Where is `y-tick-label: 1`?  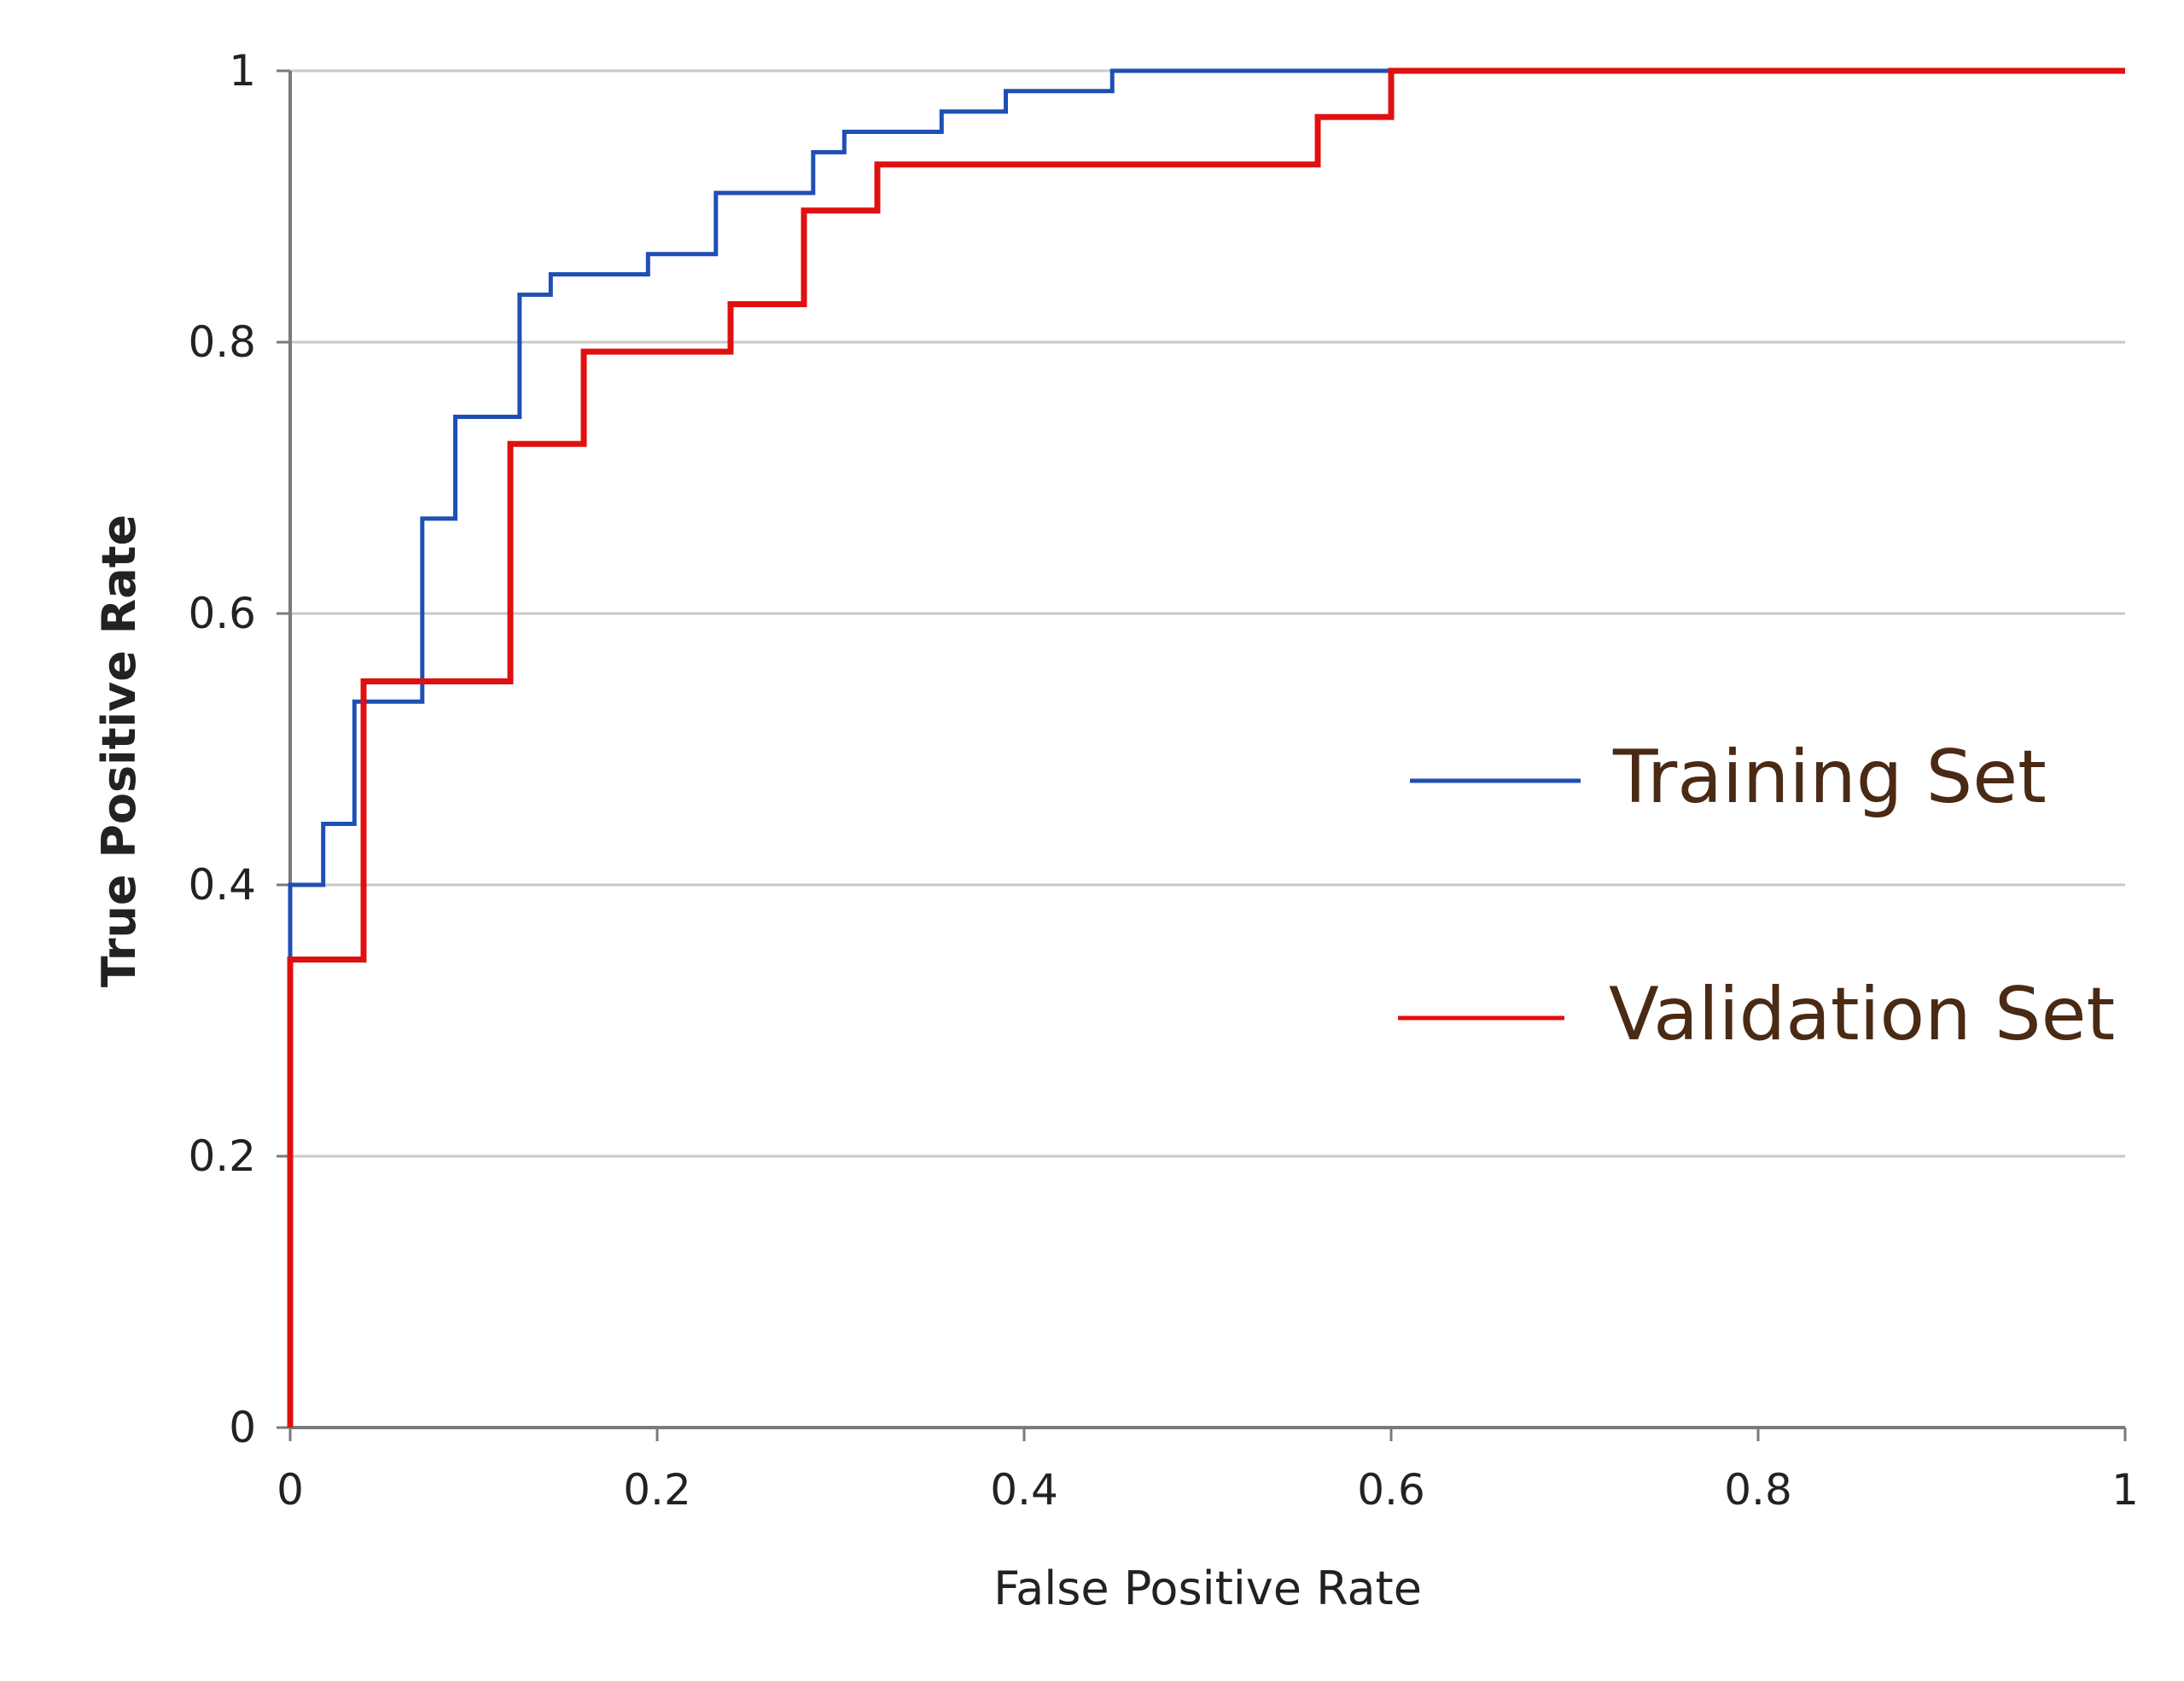
y-tick-label: 1 is located at coordinates (243, 71).